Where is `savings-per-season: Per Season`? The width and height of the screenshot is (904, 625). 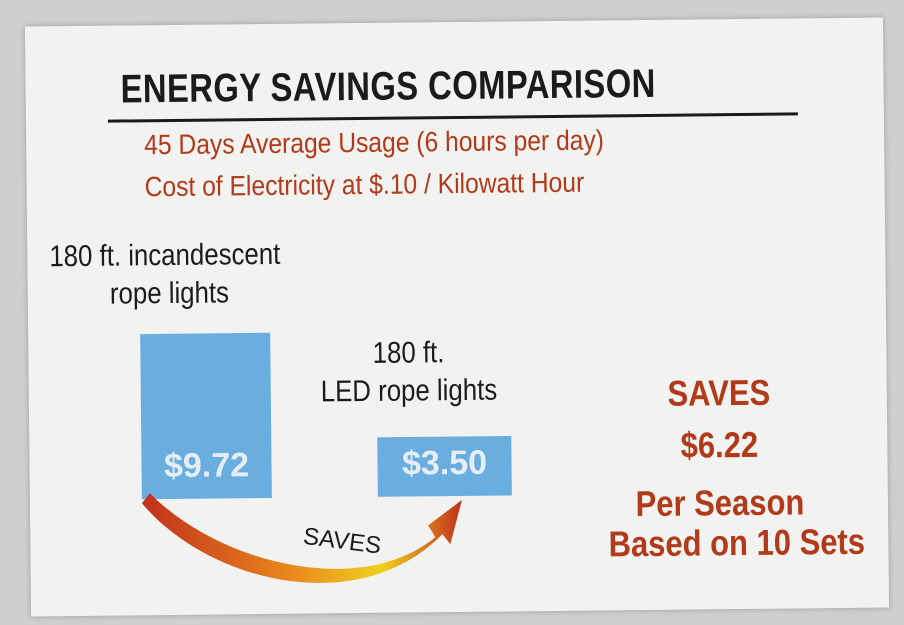
savings-per-season: Per Season is located at coordinates (720, 503).